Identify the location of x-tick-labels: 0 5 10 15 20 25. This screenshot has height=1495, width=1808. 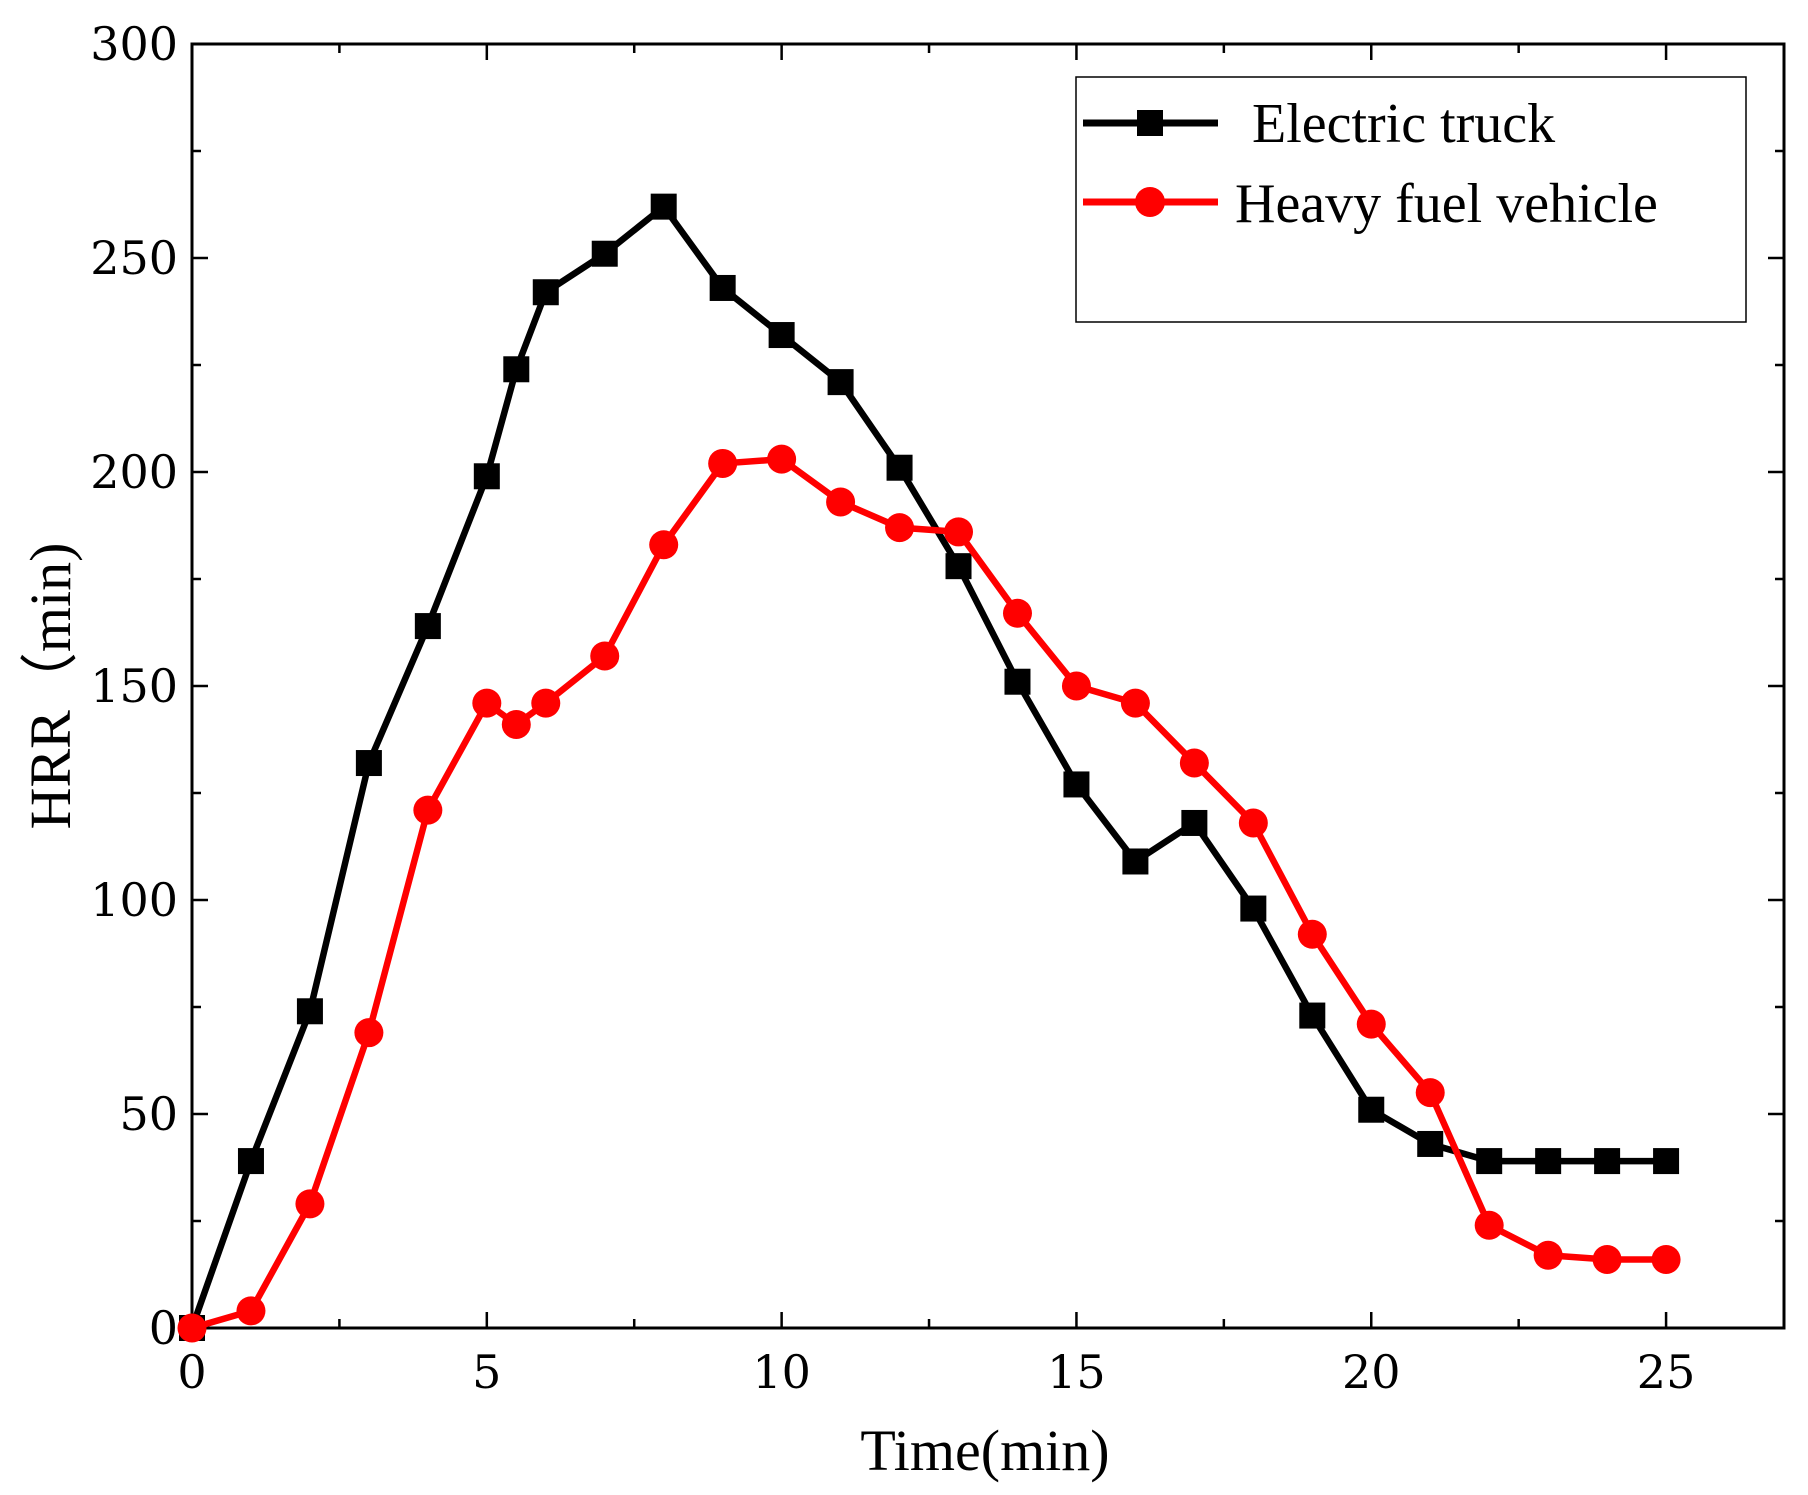
(936, 1372).